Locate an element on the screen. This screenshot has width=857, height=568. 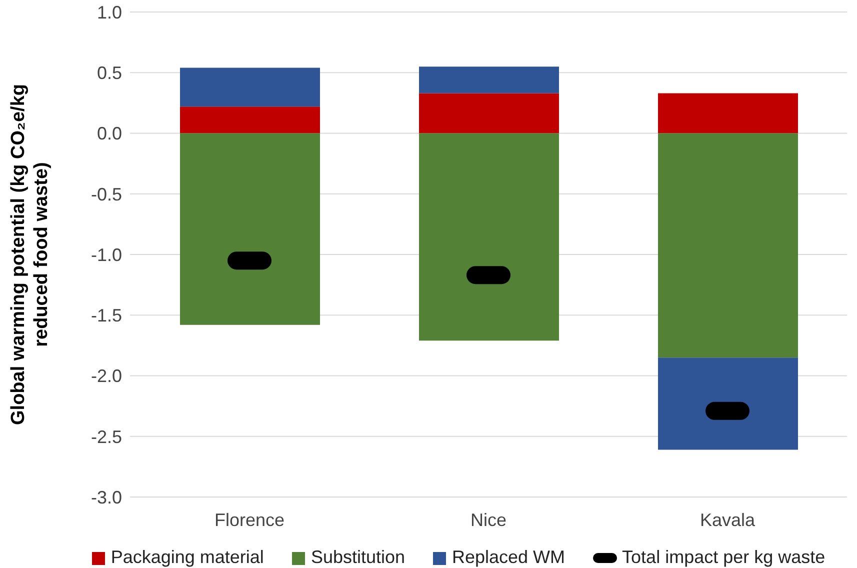
legend-label: Packaging material is located at coordinates (187, 557).